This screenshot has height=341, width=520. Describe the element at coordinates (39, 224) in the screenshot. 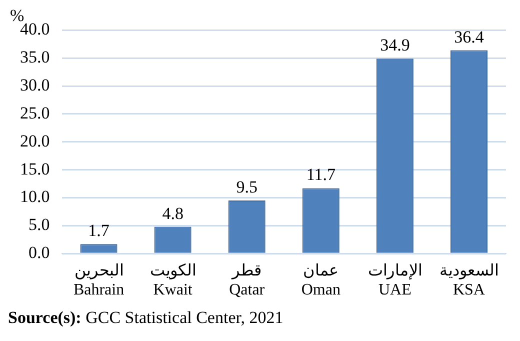

I see `y-tick-label: 5.0` at that location.